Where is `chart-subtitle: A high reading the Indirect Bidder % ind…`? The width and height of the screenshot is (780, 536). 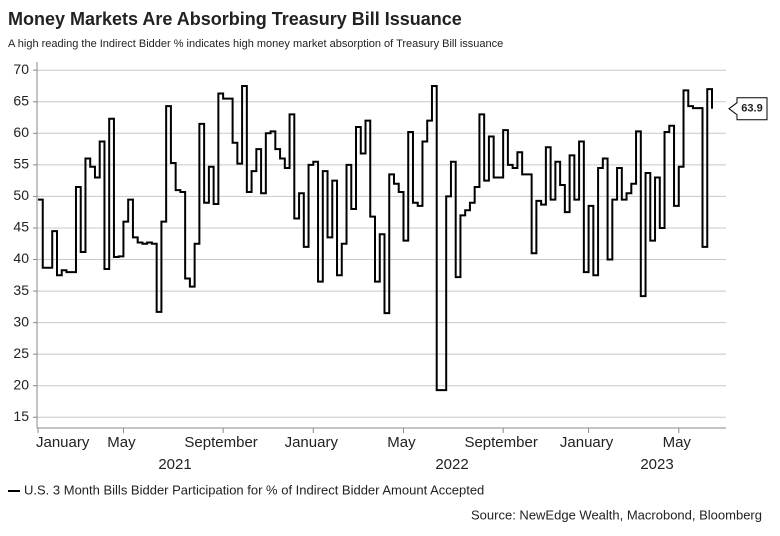
chart-subtitle: A high reading the Indirect Bidder % ind… is located at coordinates (255, 44).